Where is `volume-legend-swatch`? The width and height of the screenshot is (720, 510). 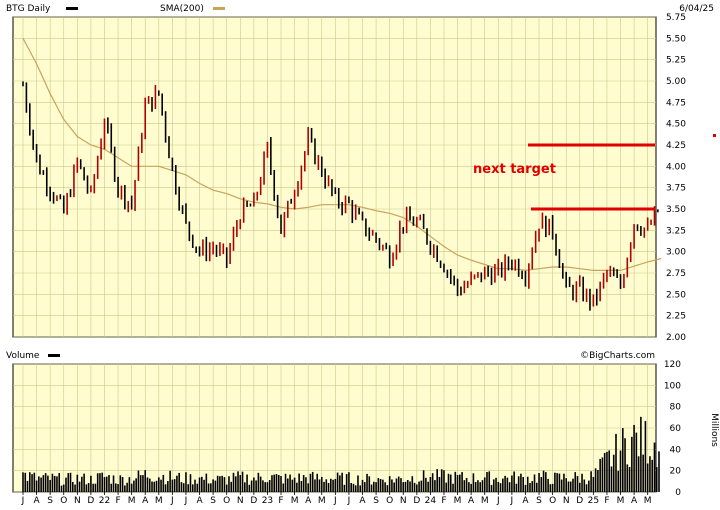 volume-legend-swatch is located at coordinates (54, 355).